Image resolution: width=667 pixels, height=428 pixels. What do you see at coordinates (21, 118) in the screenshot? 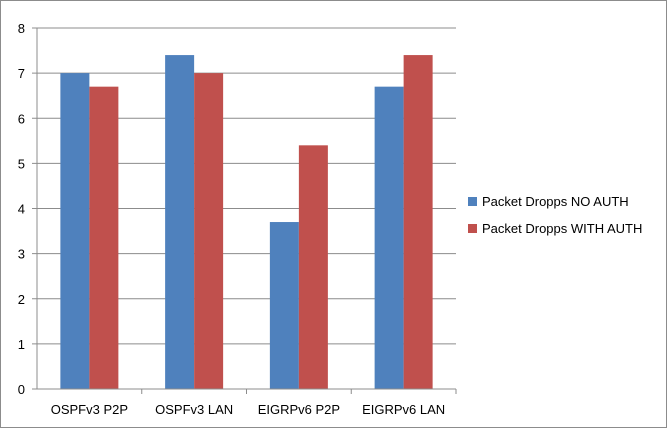
I see `y-tick-label: 6` at bounding box center [21, 118].